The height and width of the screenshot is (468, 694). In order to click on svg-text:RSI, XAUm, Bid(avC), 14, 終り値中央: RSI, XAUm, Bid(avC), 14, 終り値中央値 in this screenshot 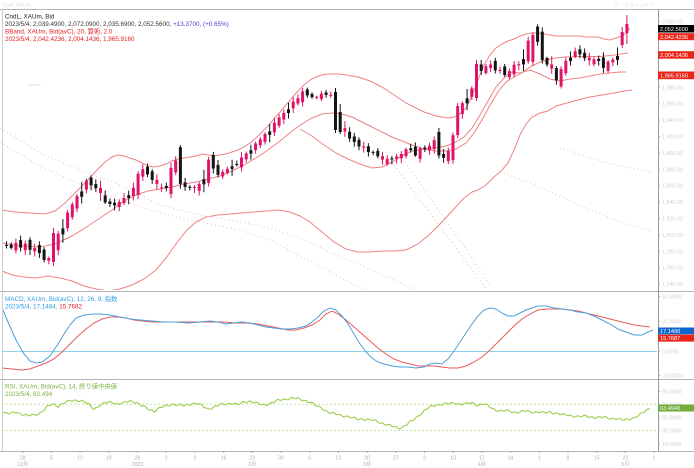, I will do `click(61, 386)`.